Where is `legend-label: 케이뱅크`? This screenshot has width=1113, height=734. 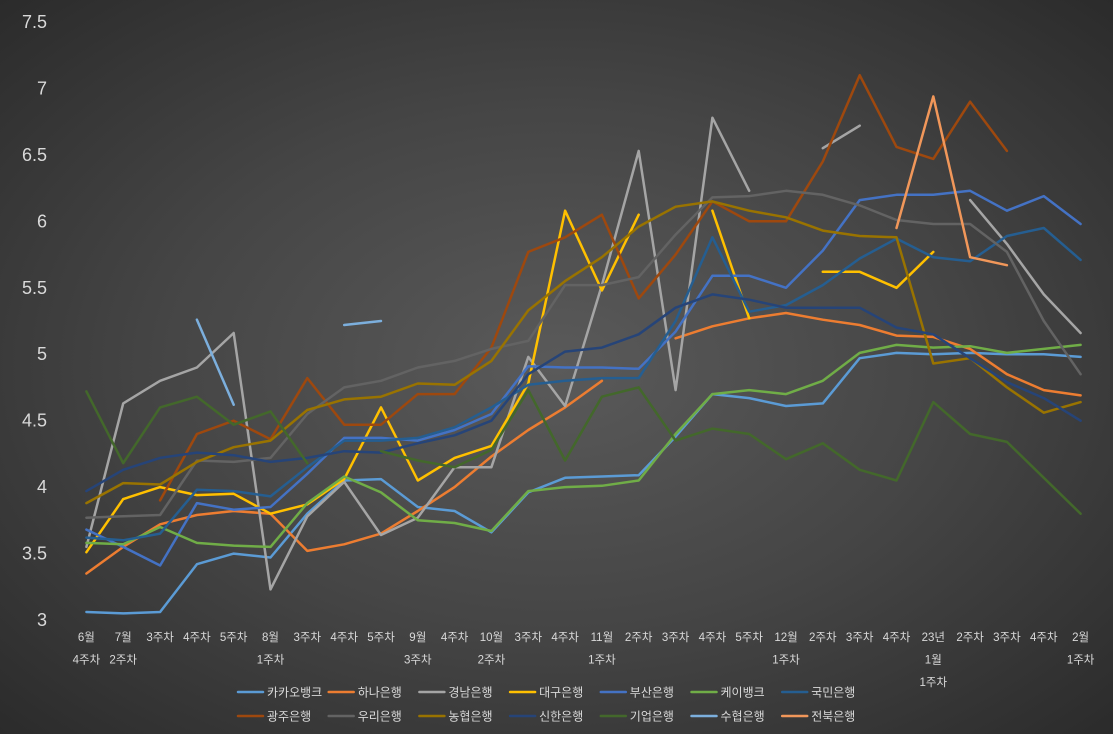 legend-label: 케이뱅크 is located at coordinates (743, 693).